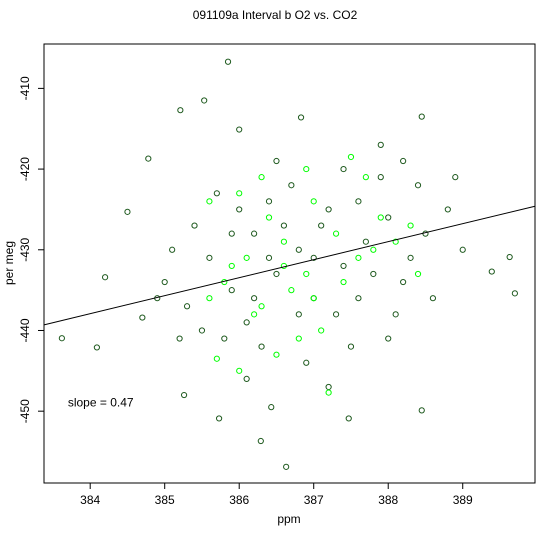  What do you see at coordinates (239, 500) in the screenshot?
I see `x-tick-label: 386` at bounding box center [239, 500].